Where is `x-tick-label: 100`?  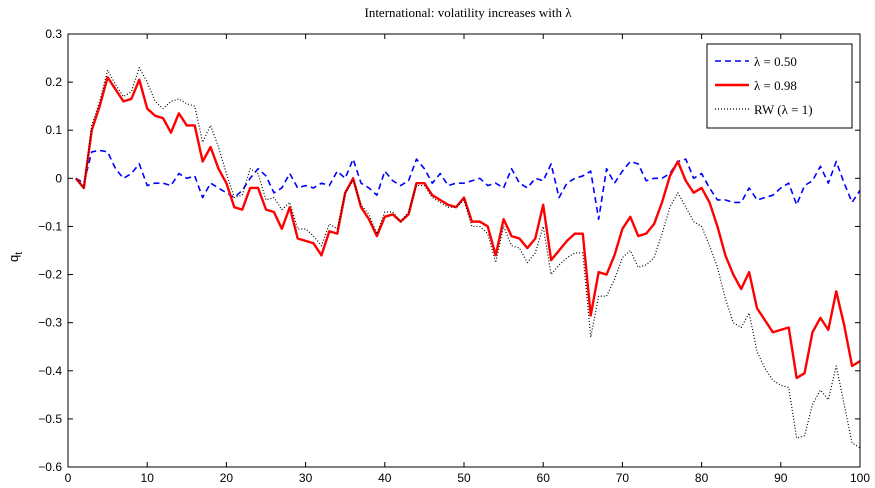
x-tick-label: 100 is located at coordinates (860, 478).